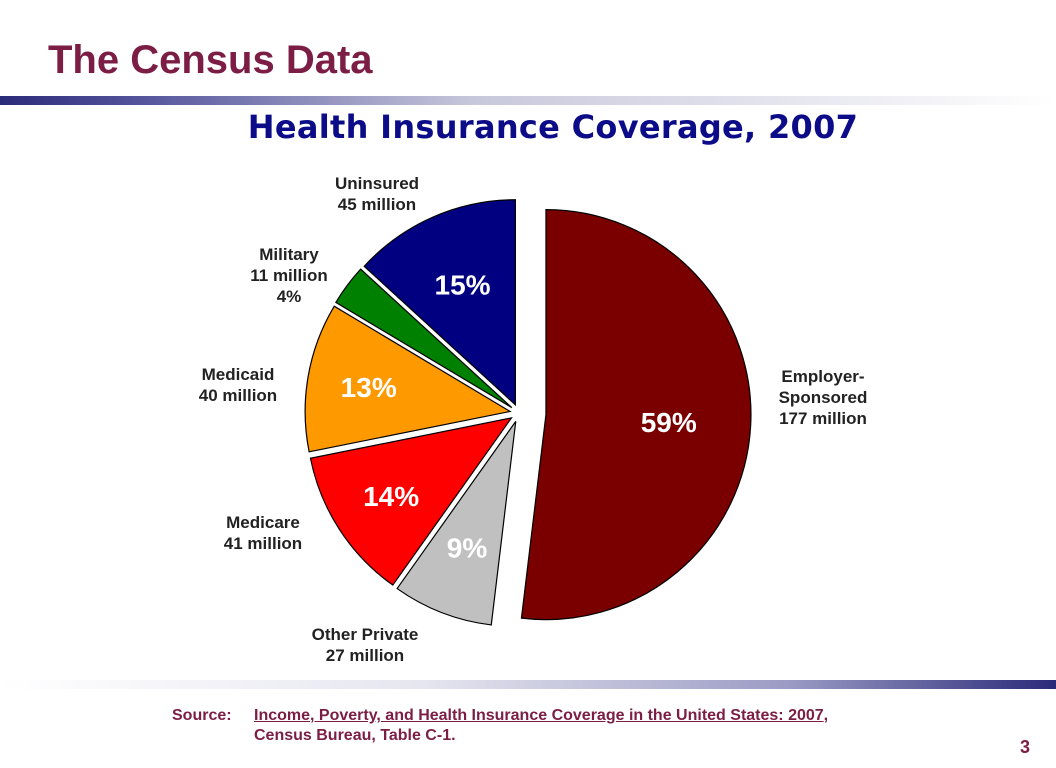  Describe the element at coordinates (424, 338) in the screenshot. I see `pie-slice-military` at that location.